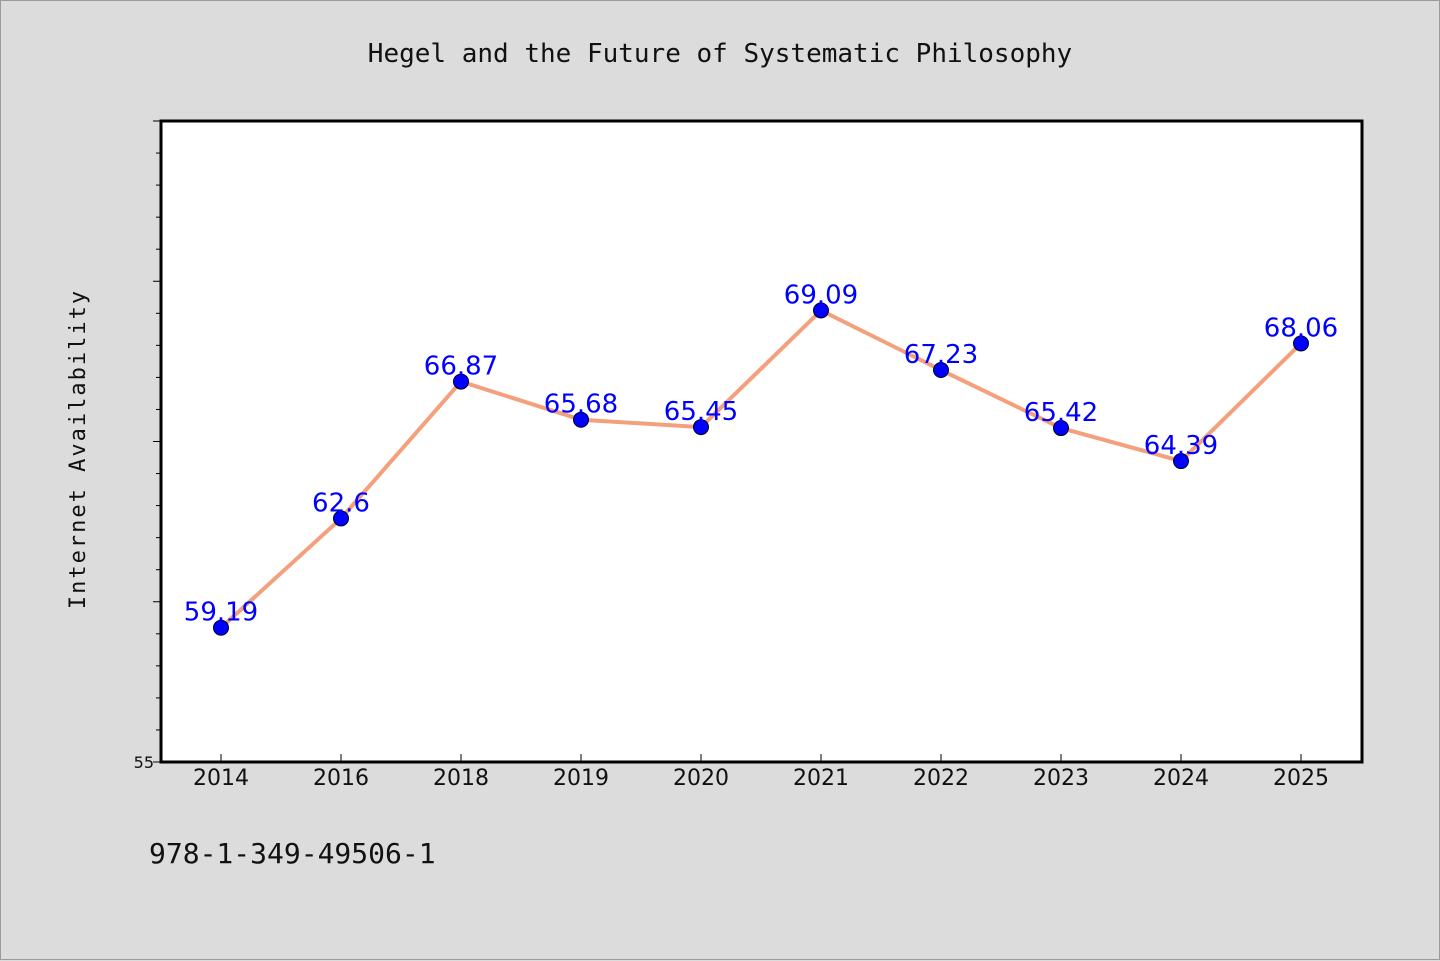  I want to click on isbn-footer: 978-1-349-49506-1, so click(292, 853).